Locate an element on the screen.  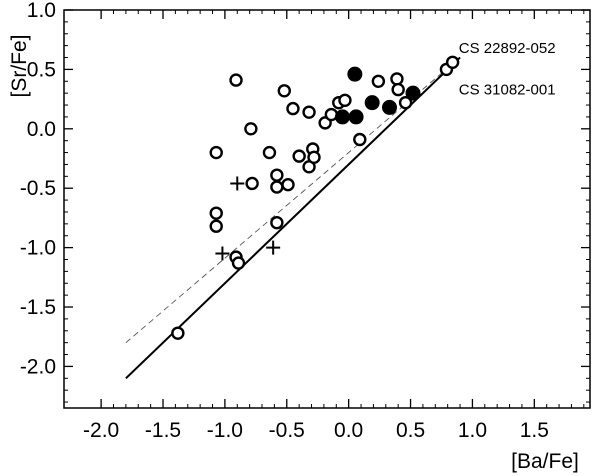
star-label: CS 31082-001 is located at coordinates (507, 89).